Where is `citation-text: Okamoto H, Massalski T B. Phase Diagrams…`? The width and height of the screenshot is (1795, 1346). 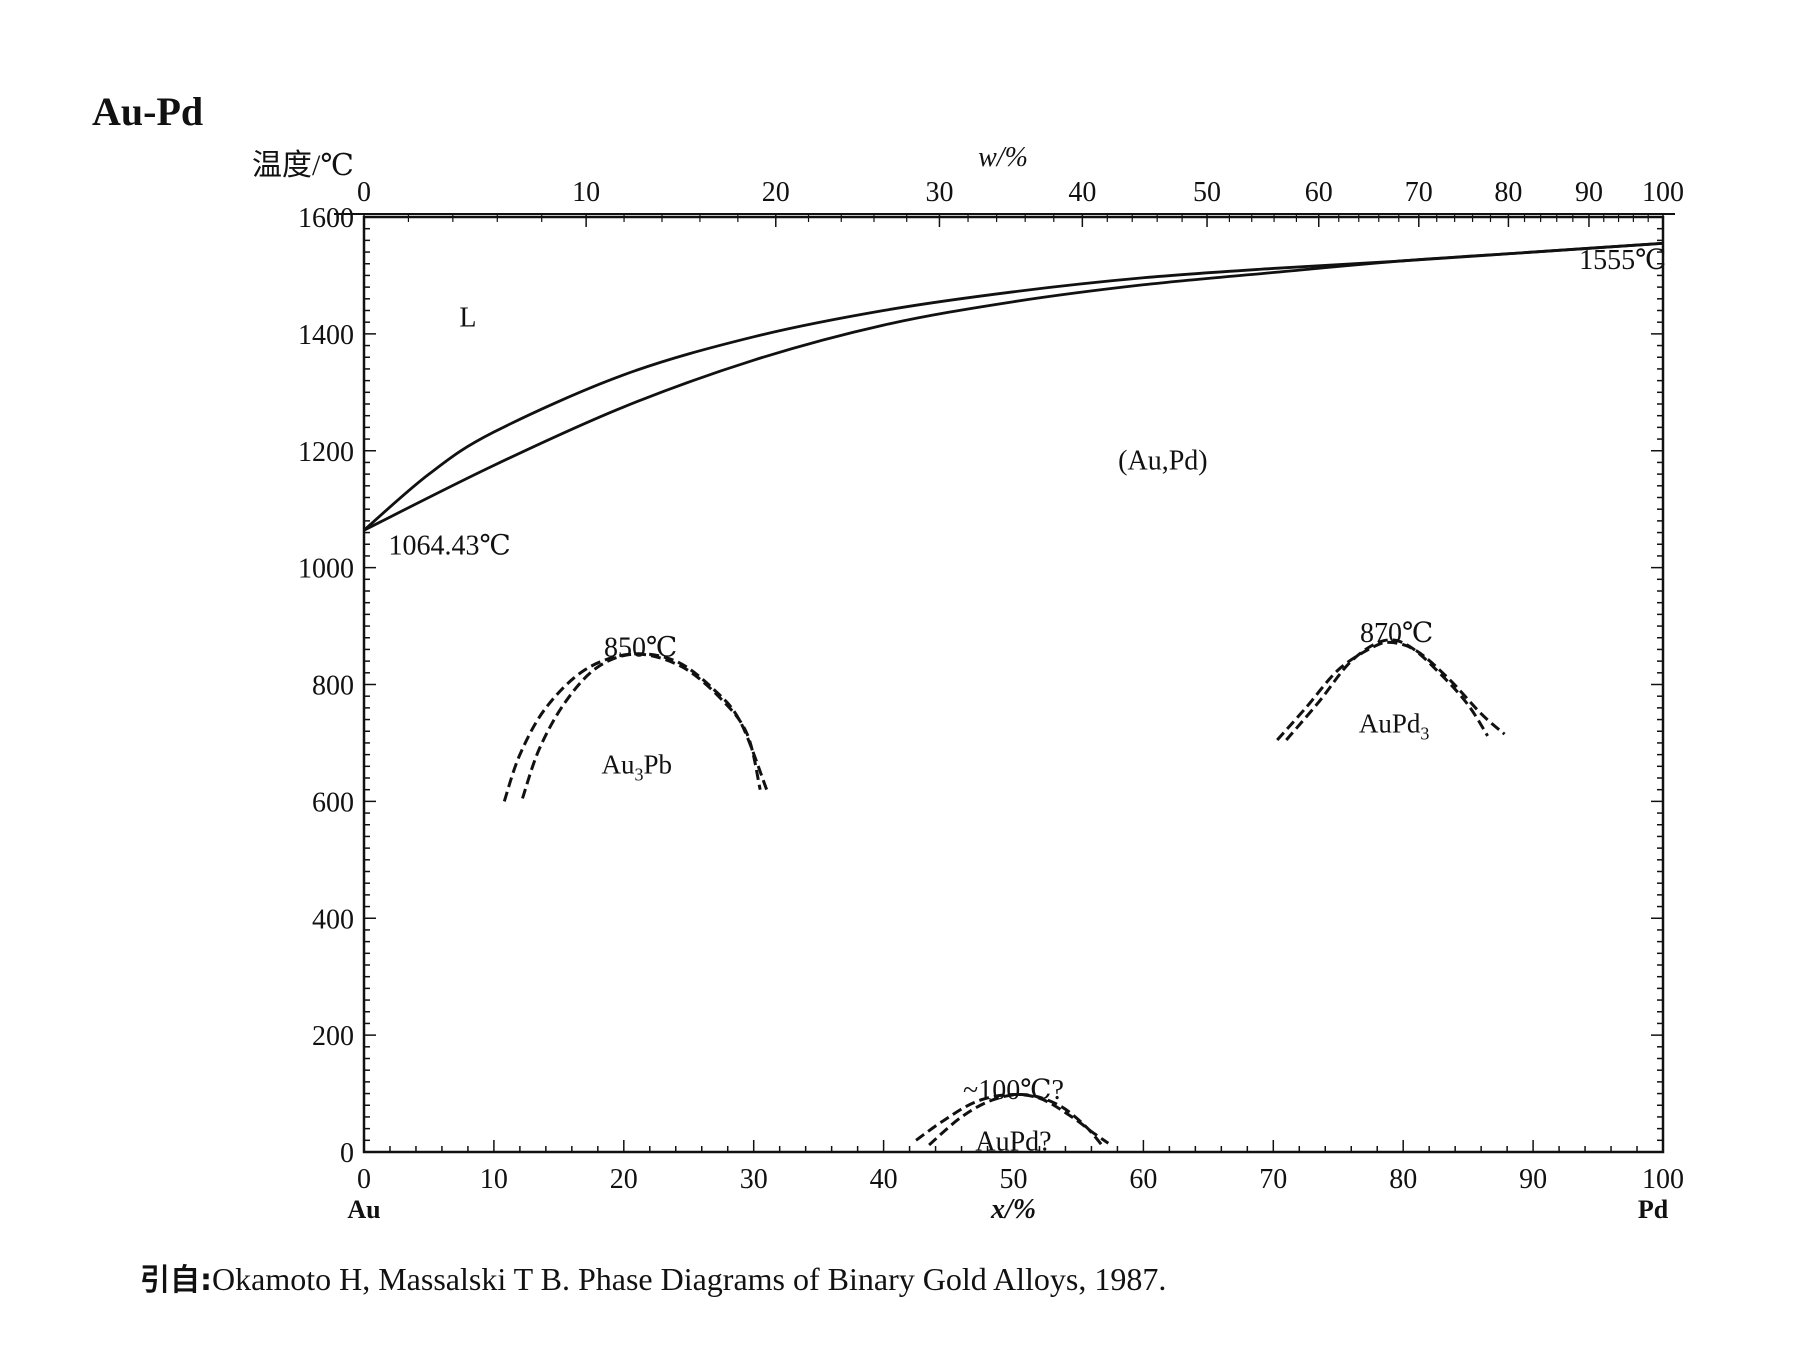 citation-text: Okamoto H, Massalski T B. Phase Diagrams… is located at coordinates (689, 1279).